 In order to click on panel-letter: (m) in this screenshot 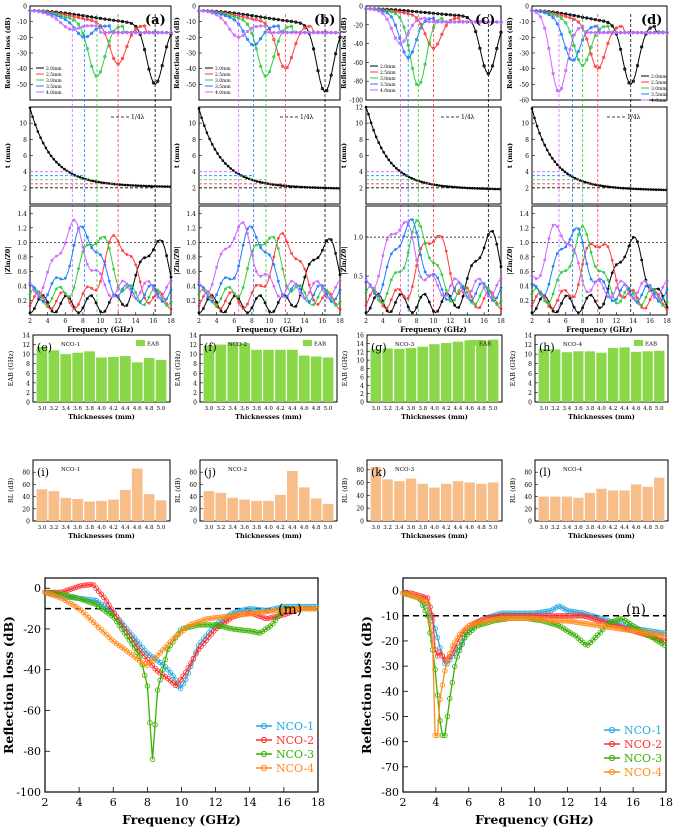, I will do `click(290, 610)`.